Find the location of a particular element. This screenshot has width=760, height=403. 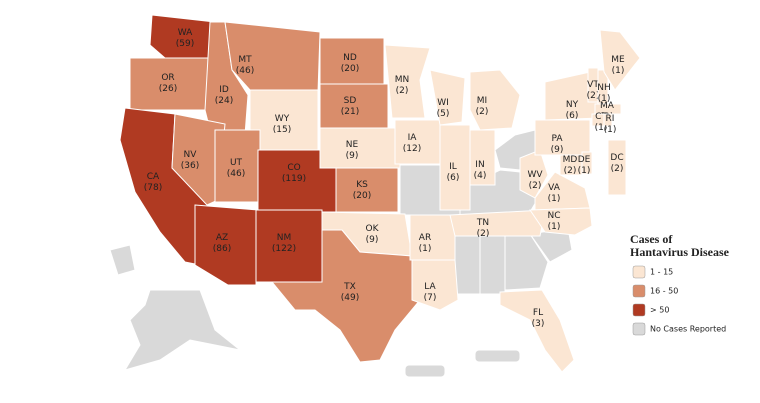

hawaii is located at coordinates (425, 371).